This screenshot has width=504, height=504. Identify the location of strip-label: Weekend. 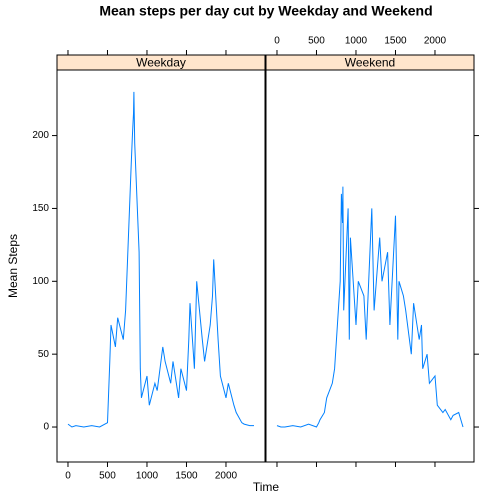
(370, 63).